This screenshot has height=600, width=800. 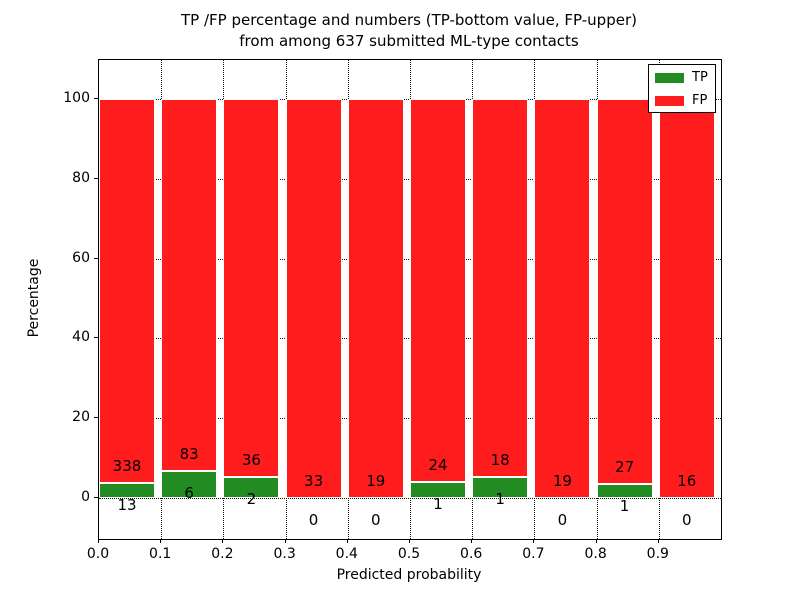 I want to click on x-tick-label: 0.0, so click(x=98, y=554).